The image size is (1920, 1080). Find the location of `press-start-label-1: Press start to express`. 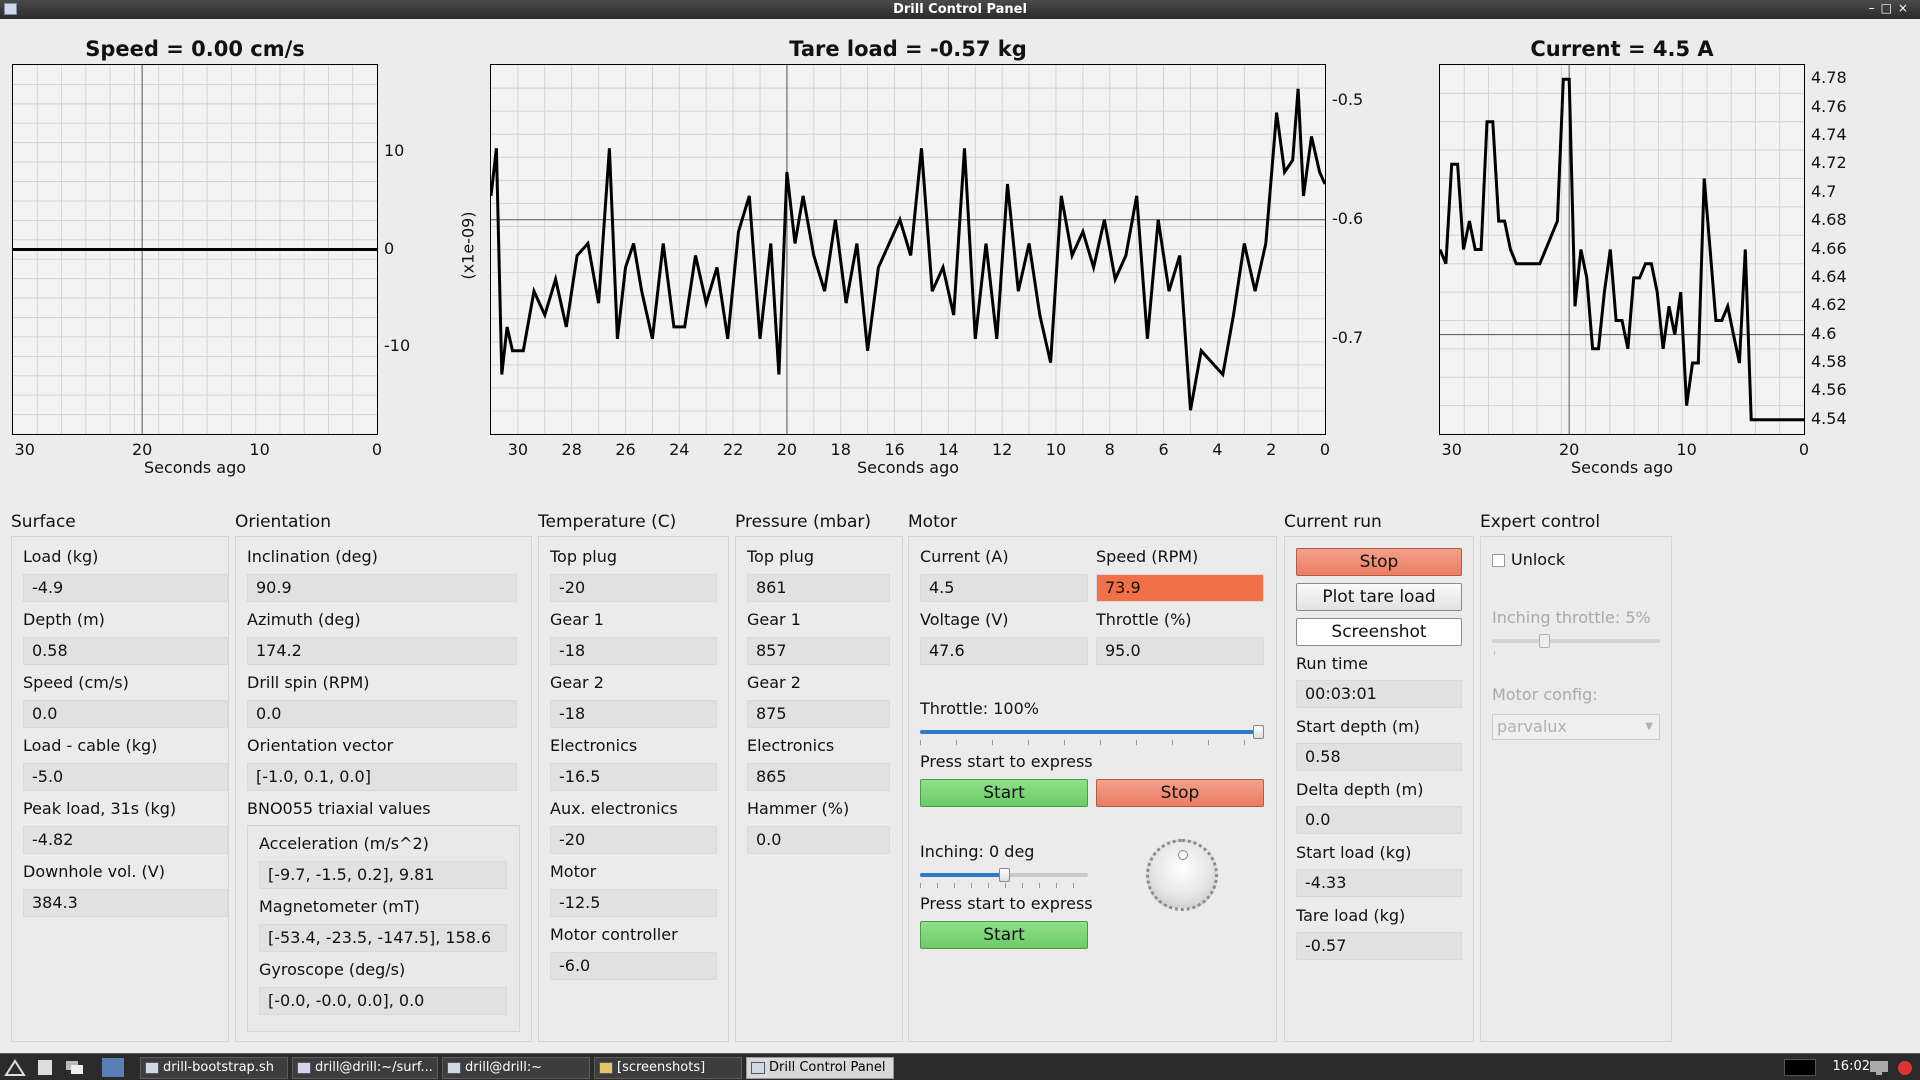

press-start-label-1: Press start to express is located at coordinates (1006, 761).